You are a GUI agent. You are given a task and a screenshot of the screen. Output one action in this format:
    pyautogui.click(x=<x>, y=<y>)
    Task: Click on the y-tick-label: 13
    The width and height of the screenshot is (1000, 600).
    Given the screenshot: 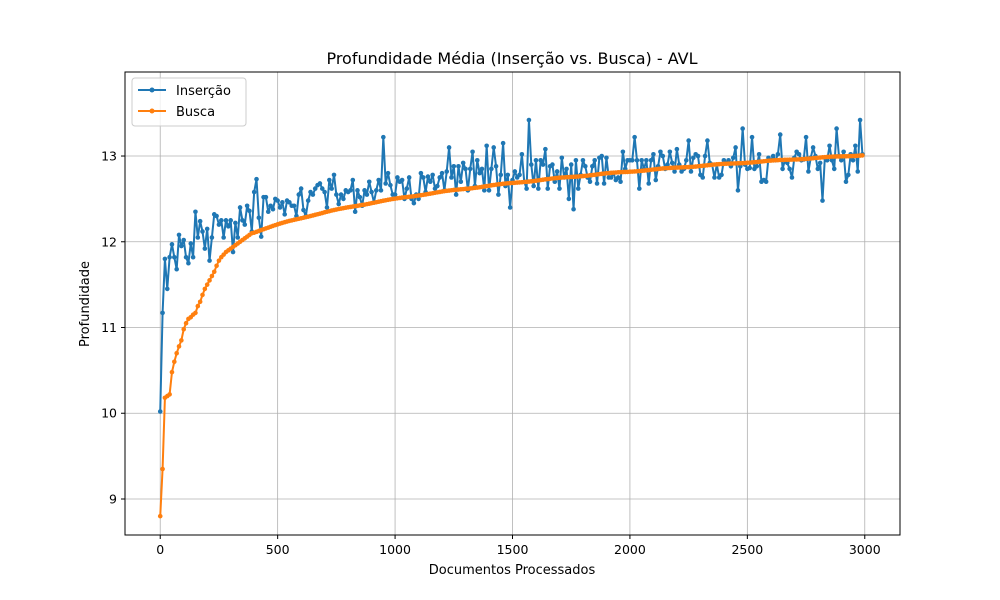 What is the action you would take?
    pyautogui.click(x=109, y=156)
    